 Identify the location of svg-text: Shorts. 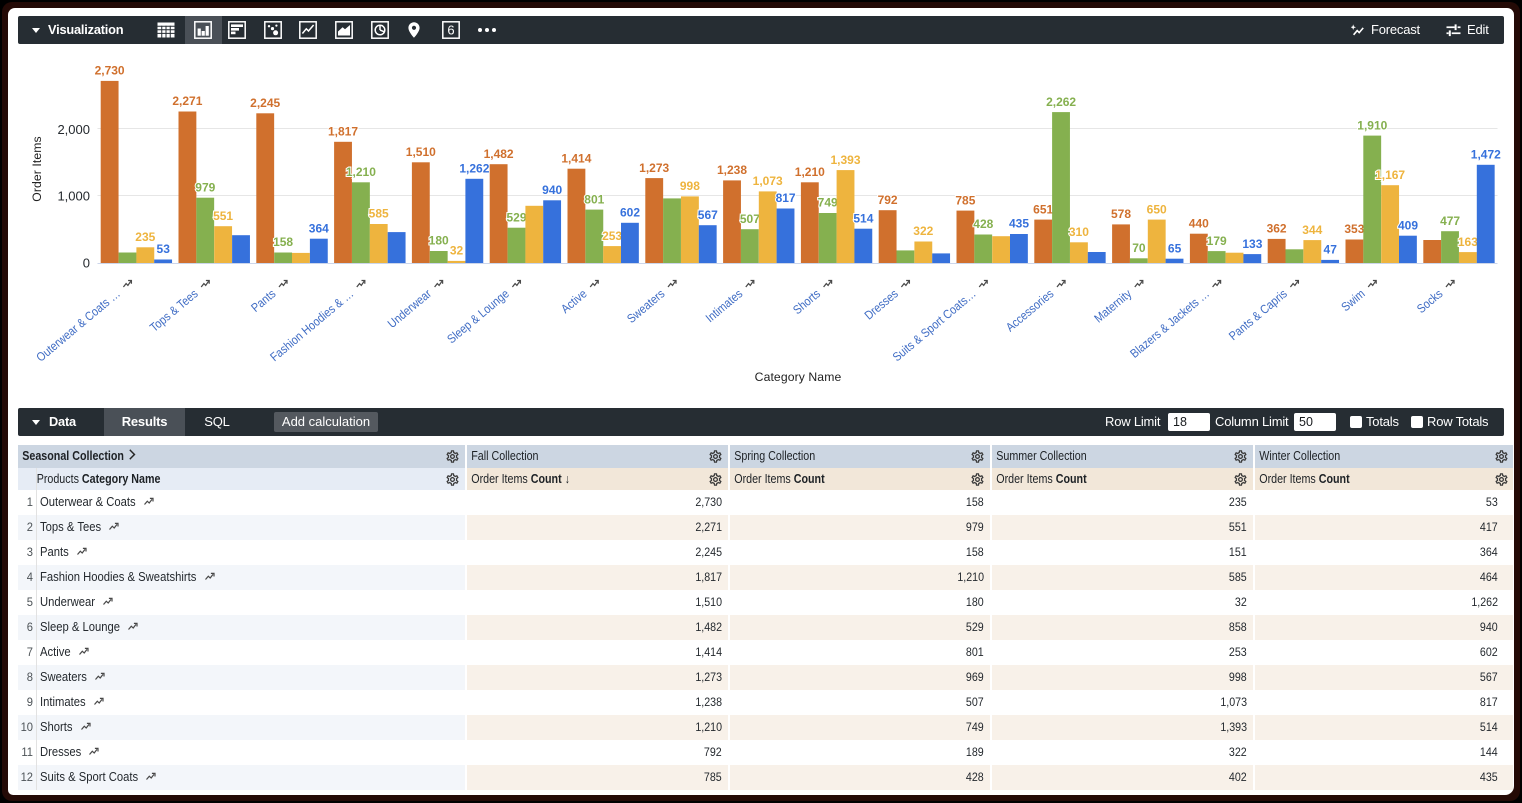
(806, 302).